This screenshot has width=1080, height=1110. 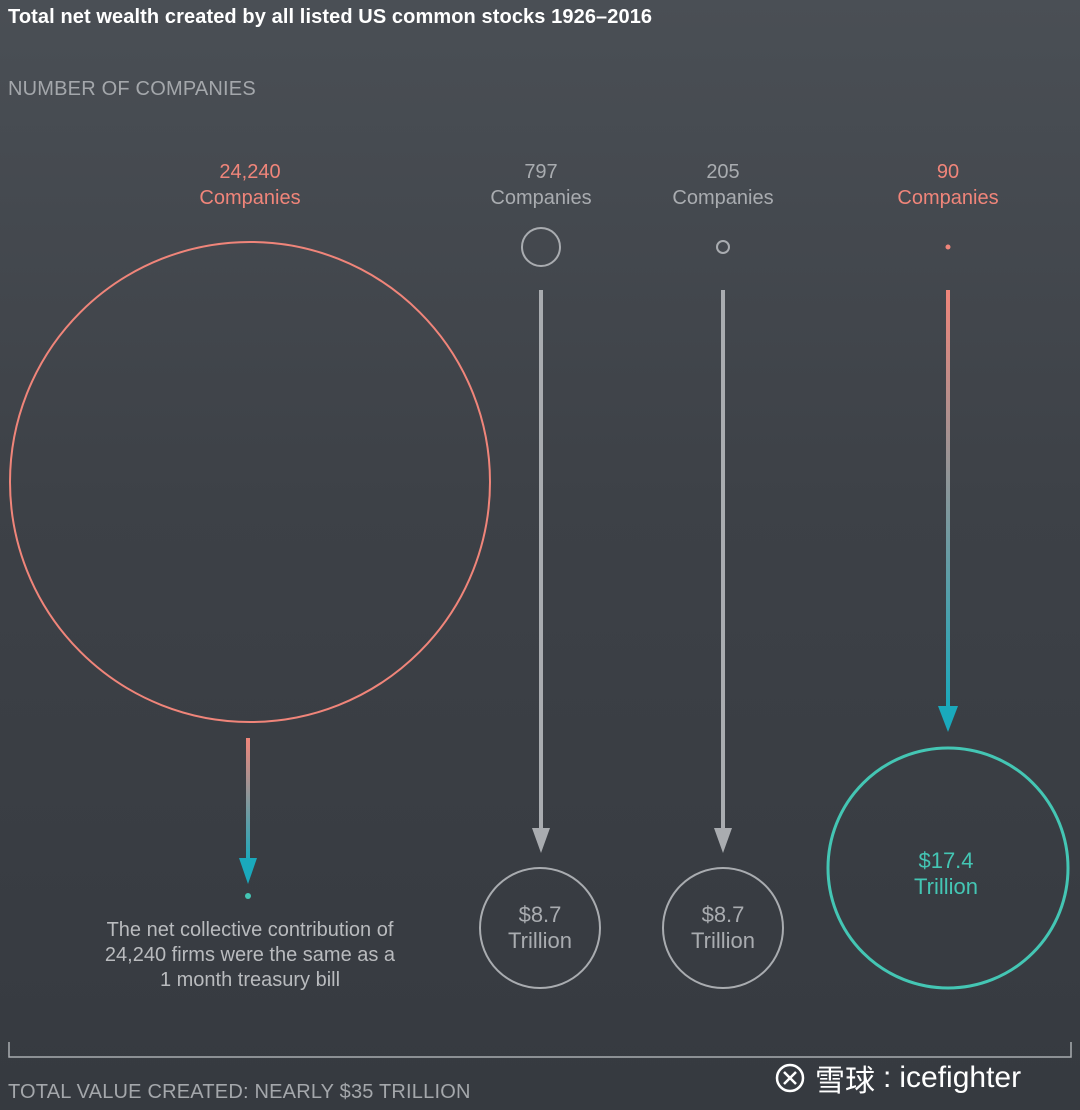 What do you see at coordinates (898, 1078) in the screenshot?
I see `watermark: 雪球 : icefighter` at bounding box center [898, 1078].